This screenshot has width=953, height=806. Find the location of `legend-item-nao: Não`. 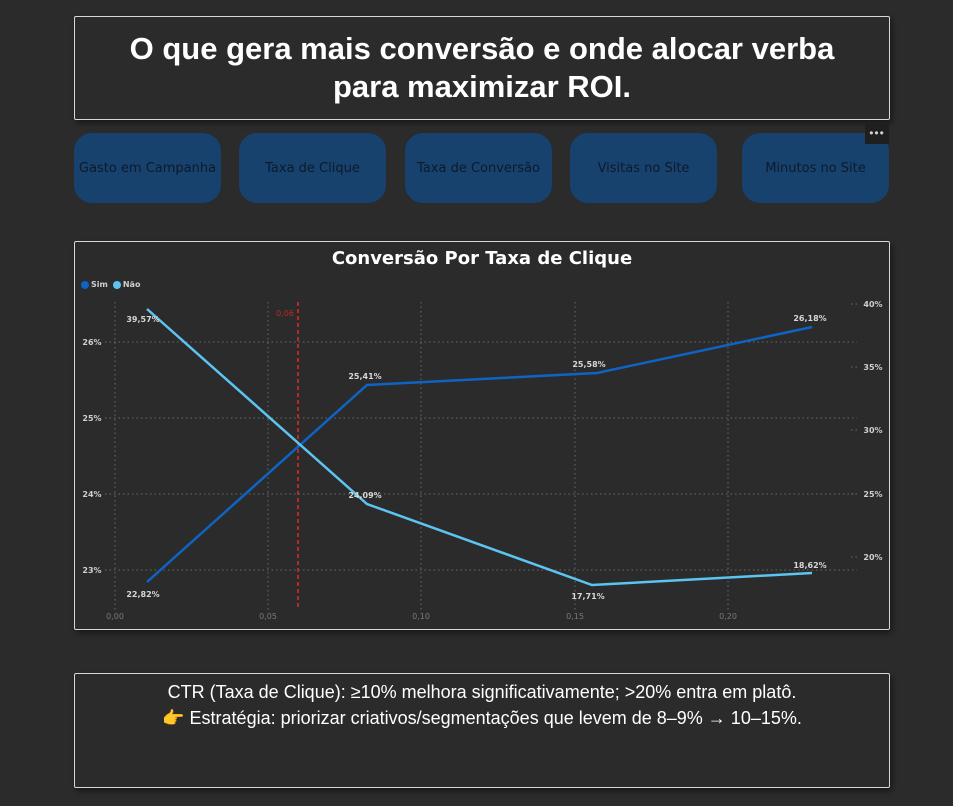

legend-item-nao: Não is located at coordinates (126, 284).